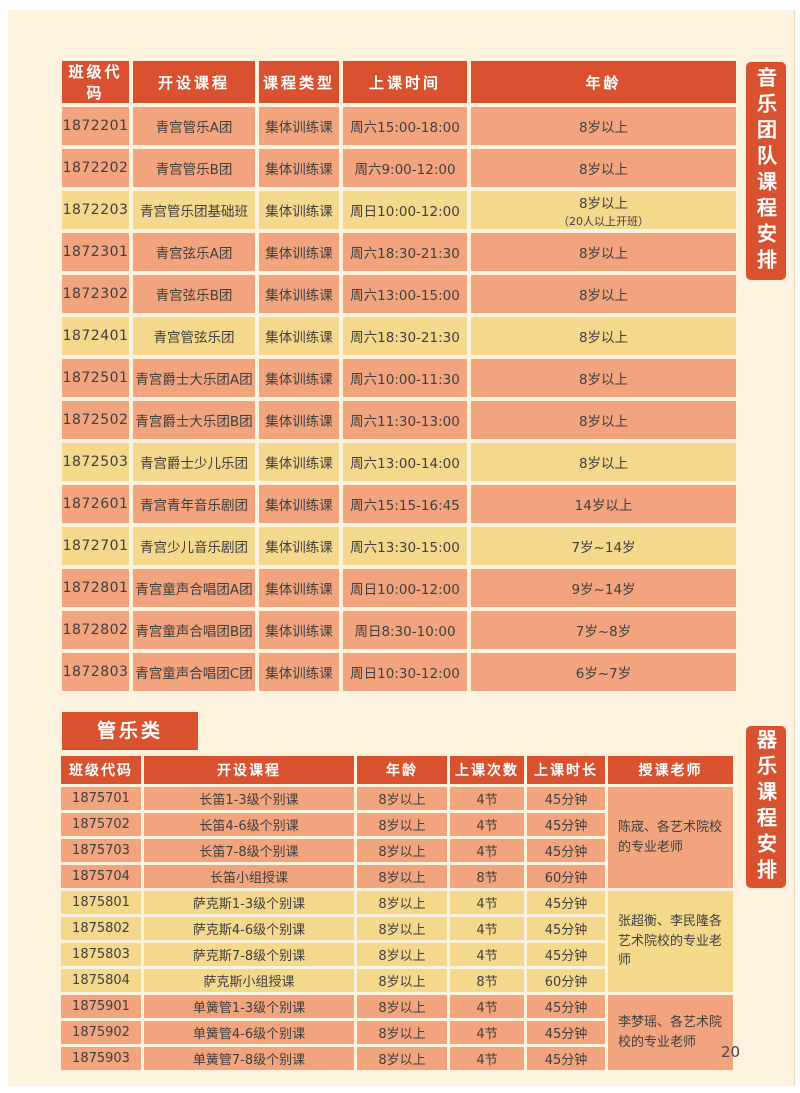 This screenshot has height=1093, width=800. Describe the element at coordinates (249, 1032) in the screenshot. I see `cell-course: 单簧管4-6级个别课` at that location.